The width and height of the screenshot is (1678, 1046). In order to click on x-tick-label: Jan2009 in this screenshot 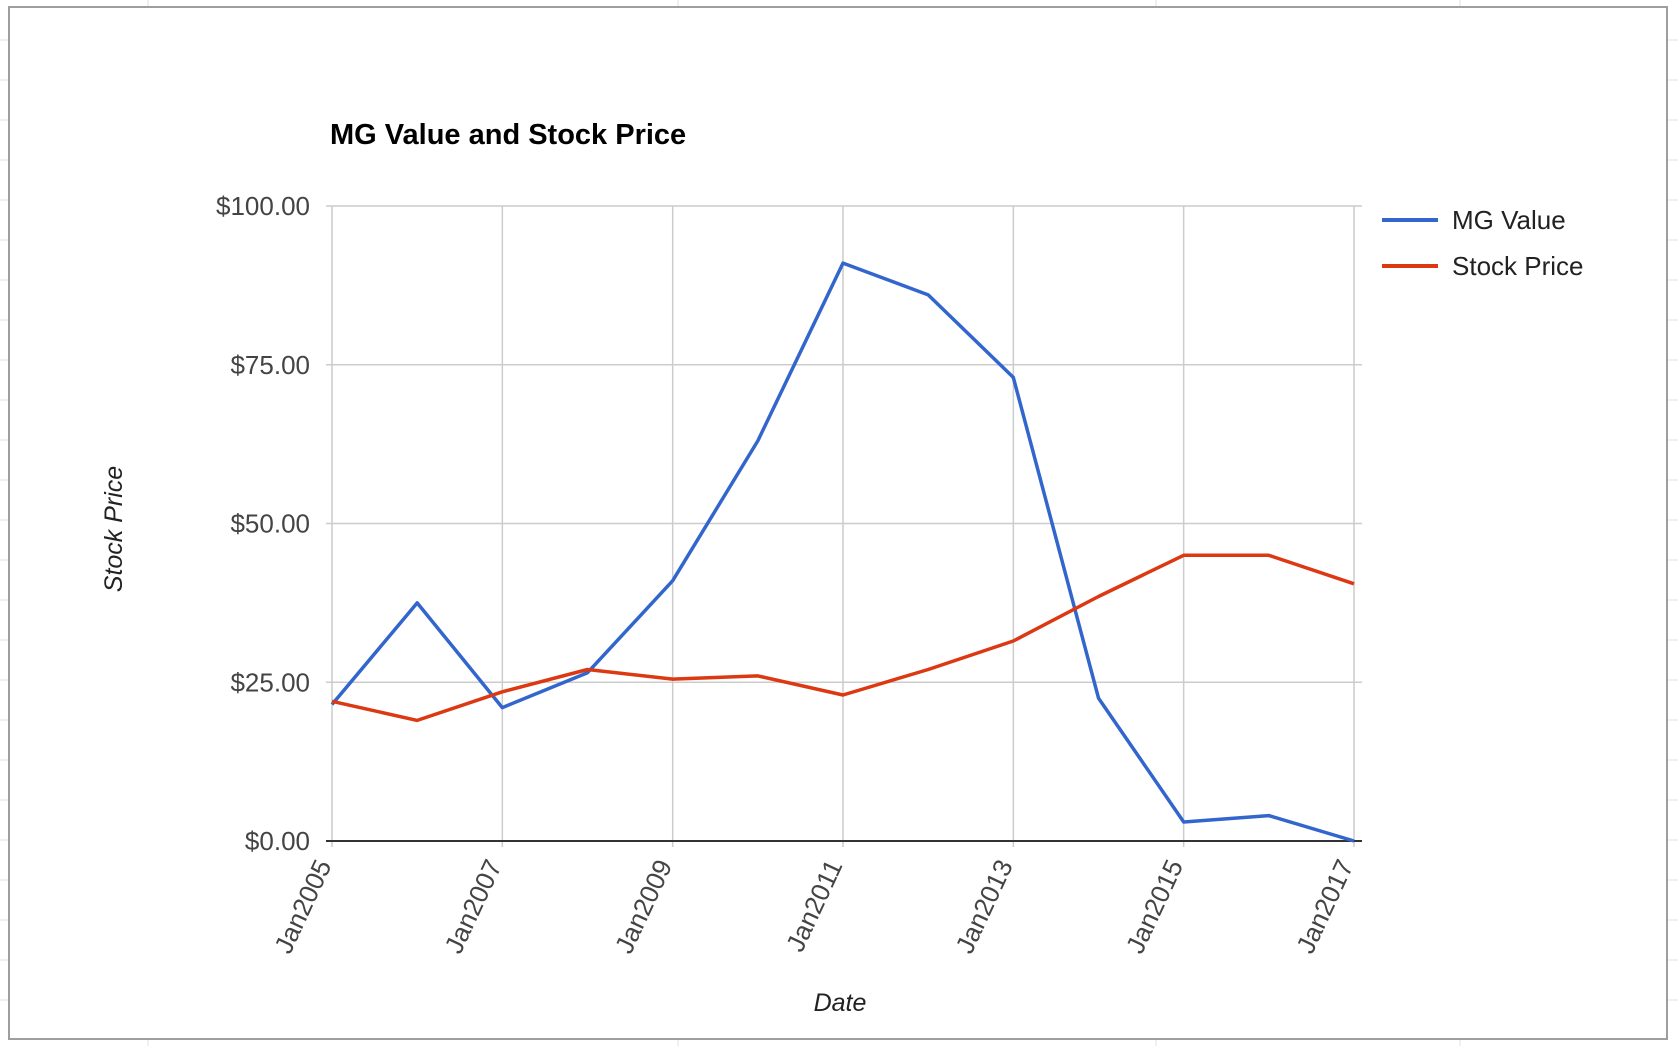, I will do `click(643, 906)`.